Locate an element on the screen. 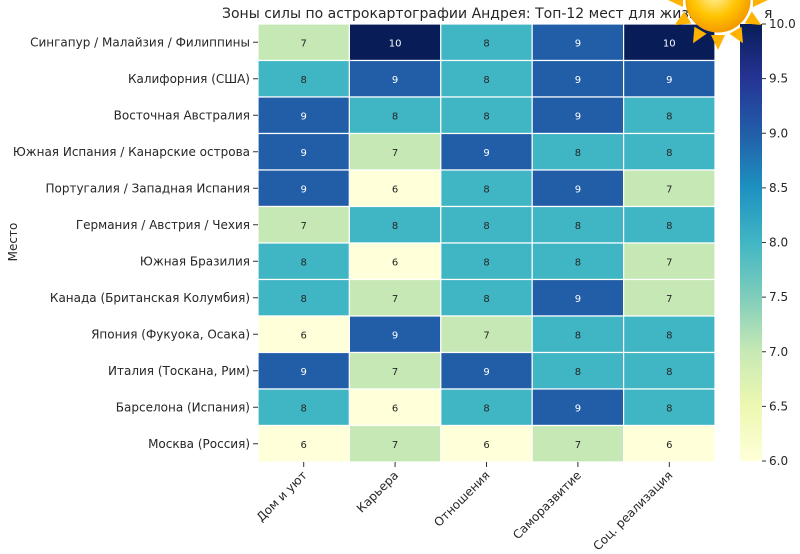 Image resolution: width=800 pixels, height=554 pixels. row-label: Южная Испания / Канарские острова is located at coordinates (131, 152).